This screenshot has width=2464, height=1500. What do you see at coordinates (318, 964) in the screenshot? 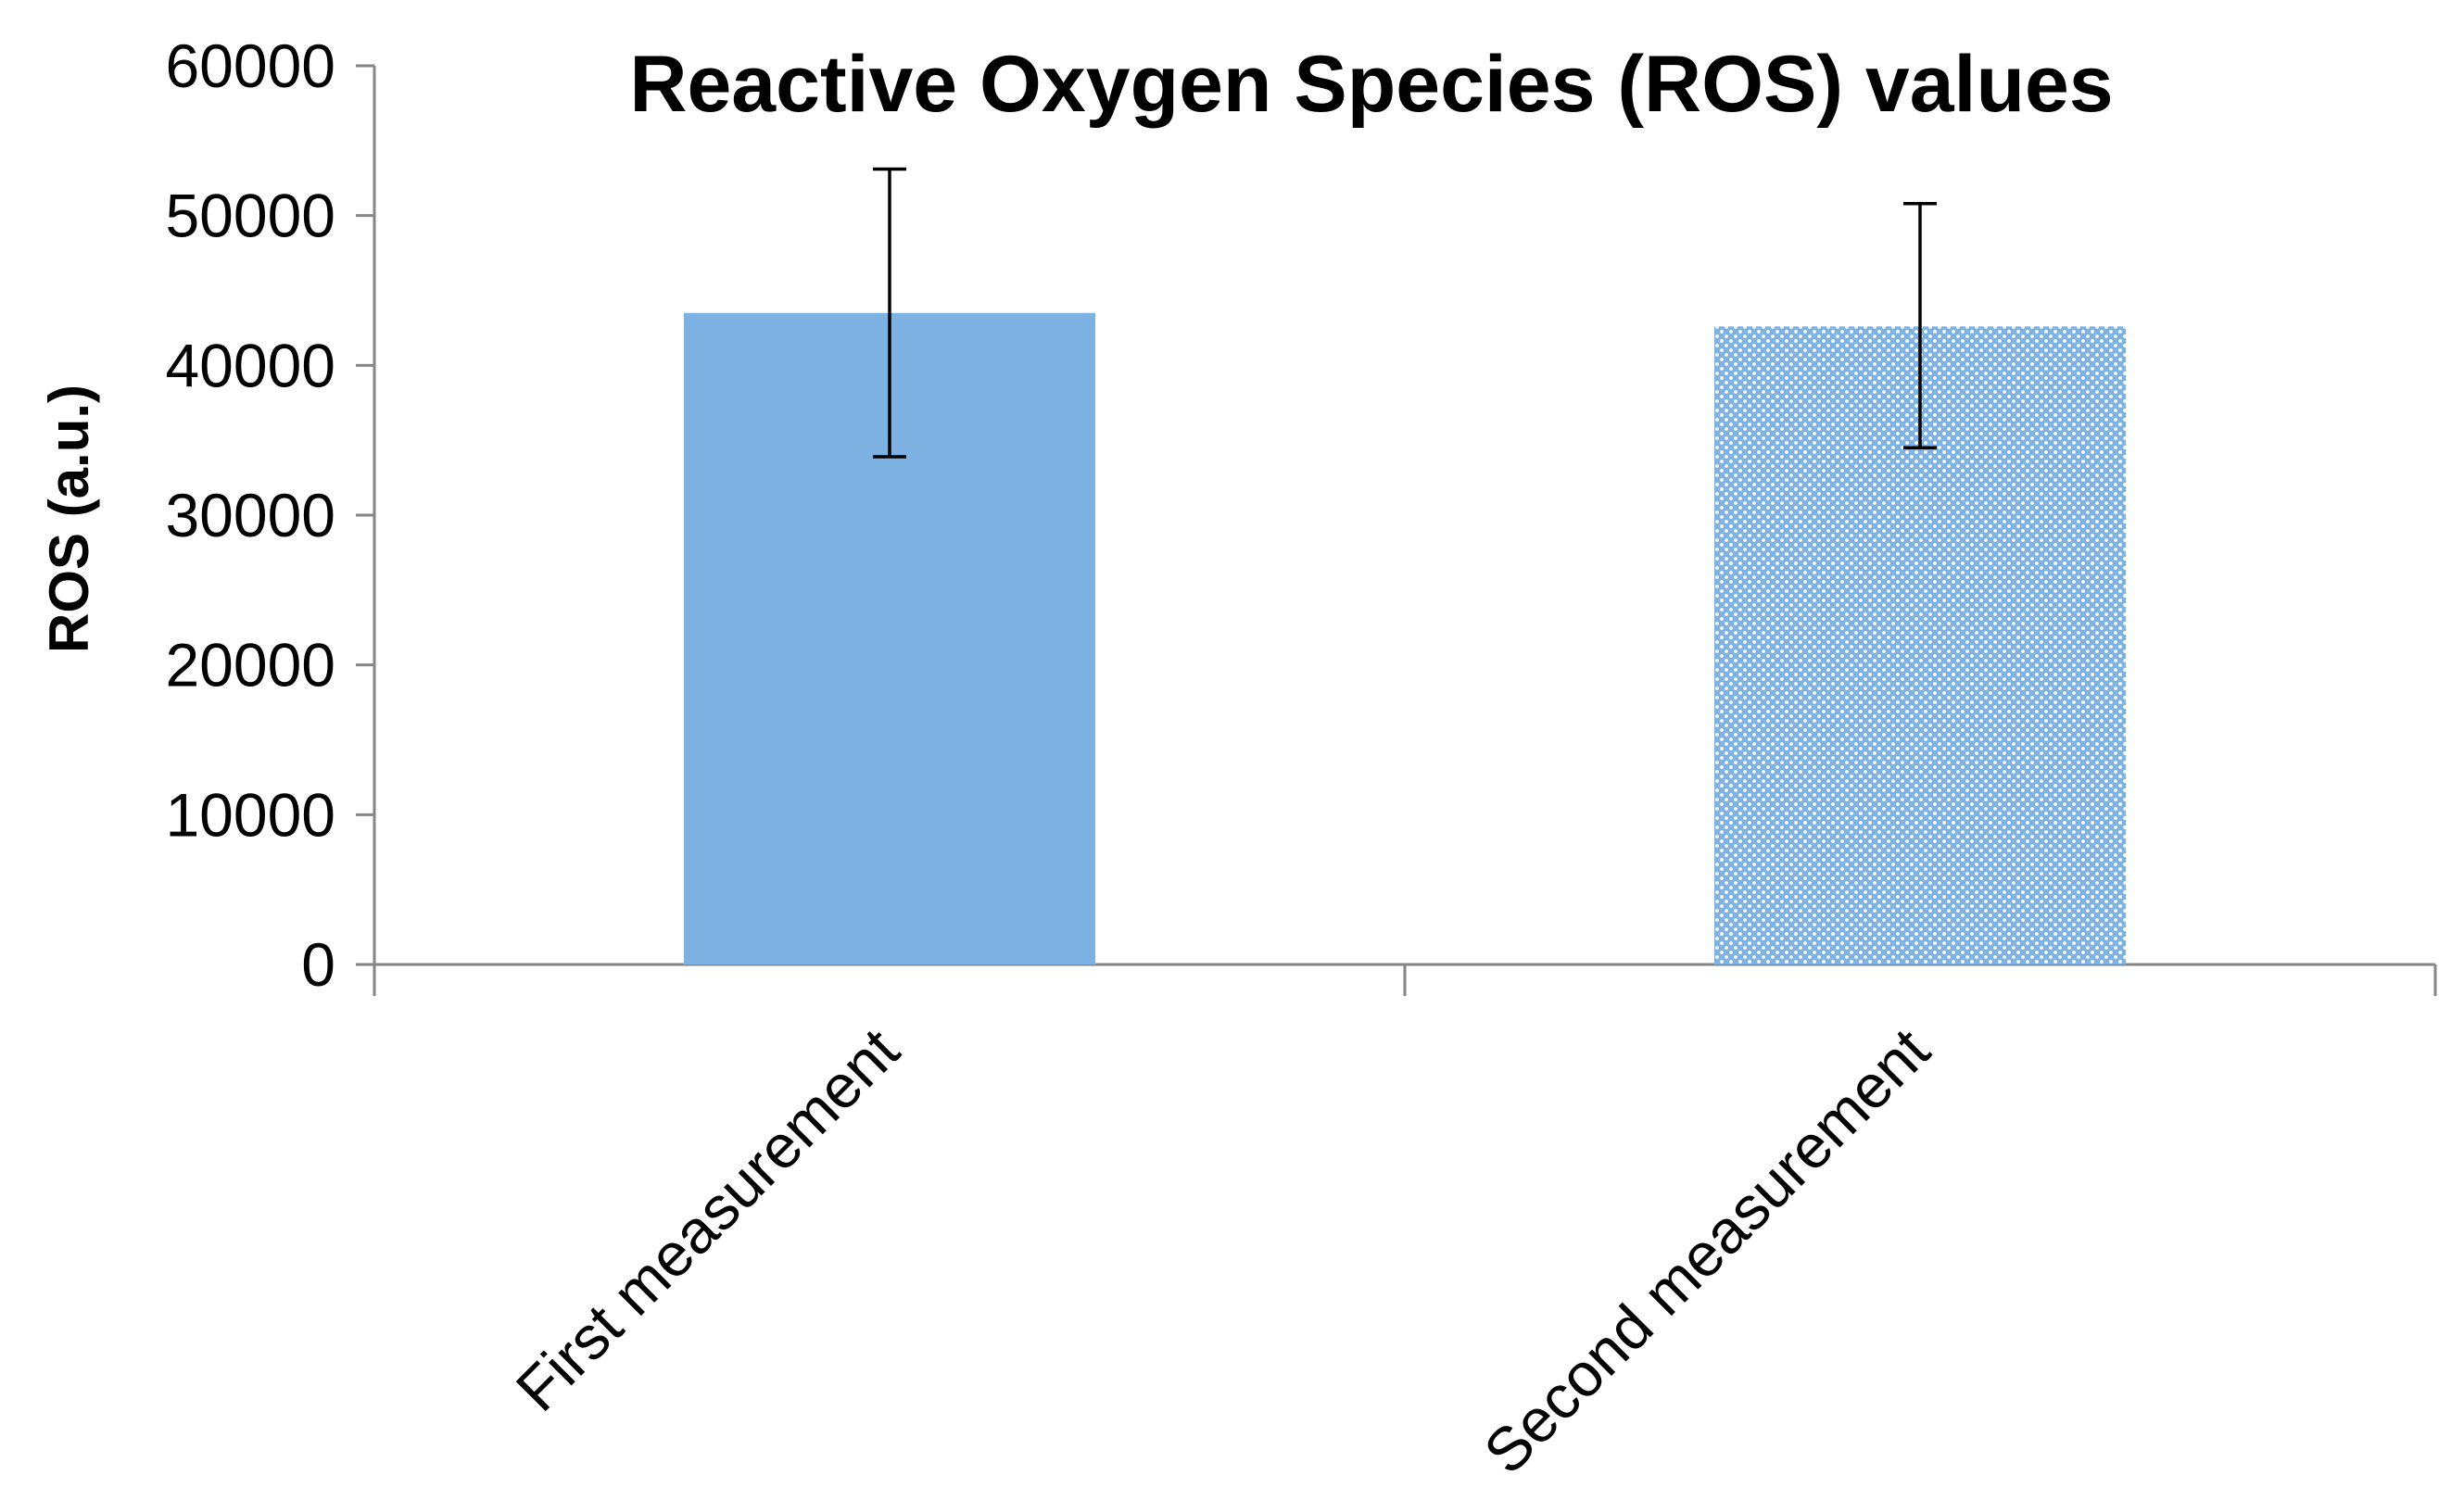
I see `y-tick-label: 0` at bounding box center [318, 964].